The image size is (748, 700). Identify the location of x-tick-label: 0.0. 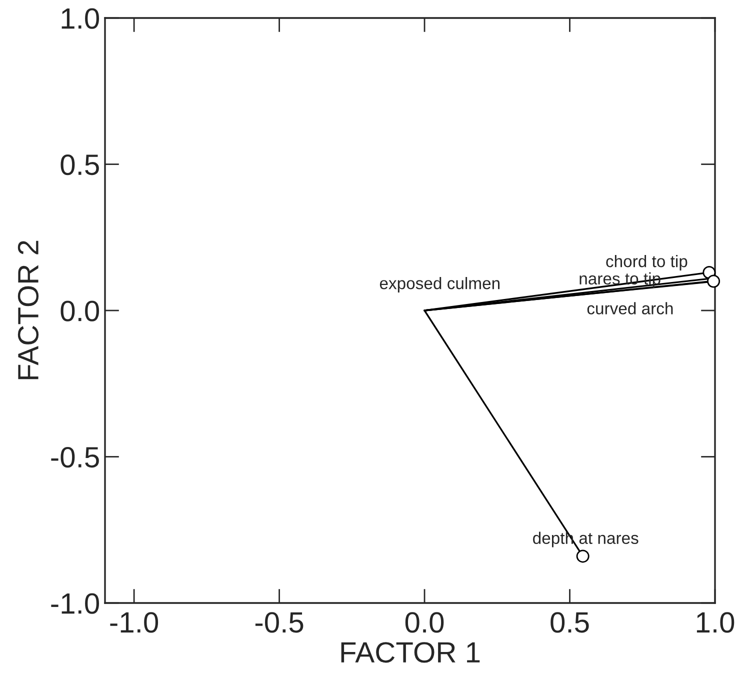
(424, 622).